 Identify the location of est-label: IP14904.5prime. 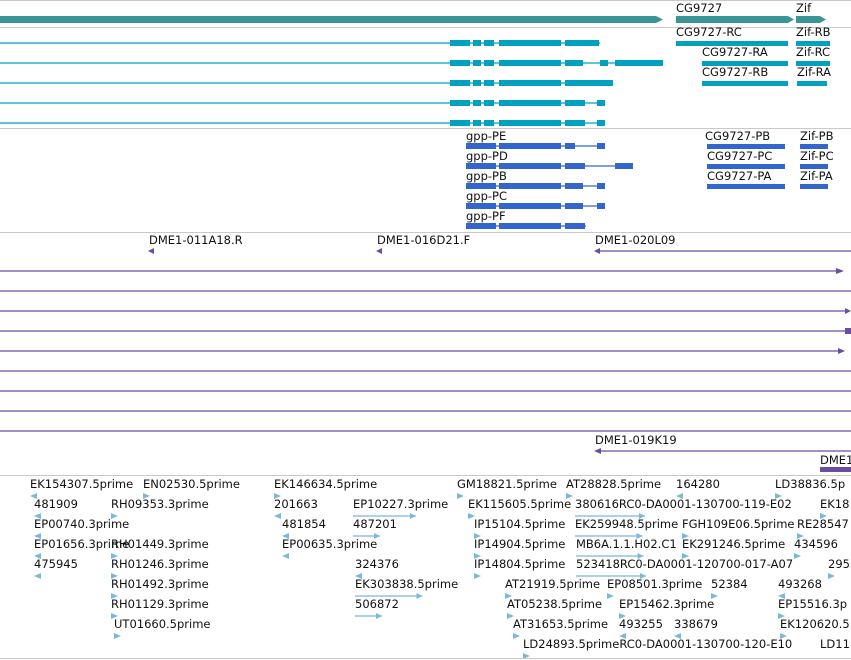
(519, 544).